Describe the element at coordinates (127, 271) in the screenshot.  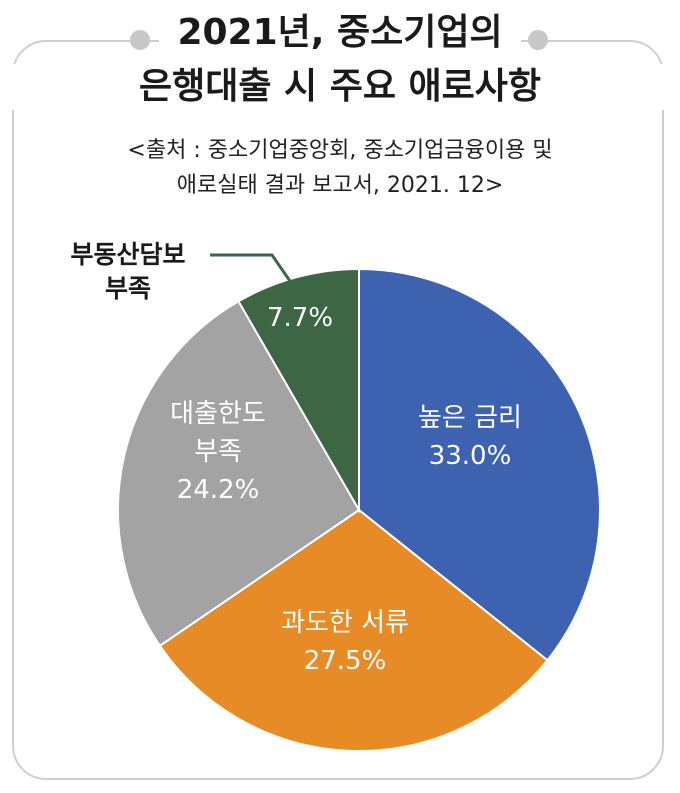
I see `external-label-real-estate-collateral-shortage: 부동산담보 부족` at that location.